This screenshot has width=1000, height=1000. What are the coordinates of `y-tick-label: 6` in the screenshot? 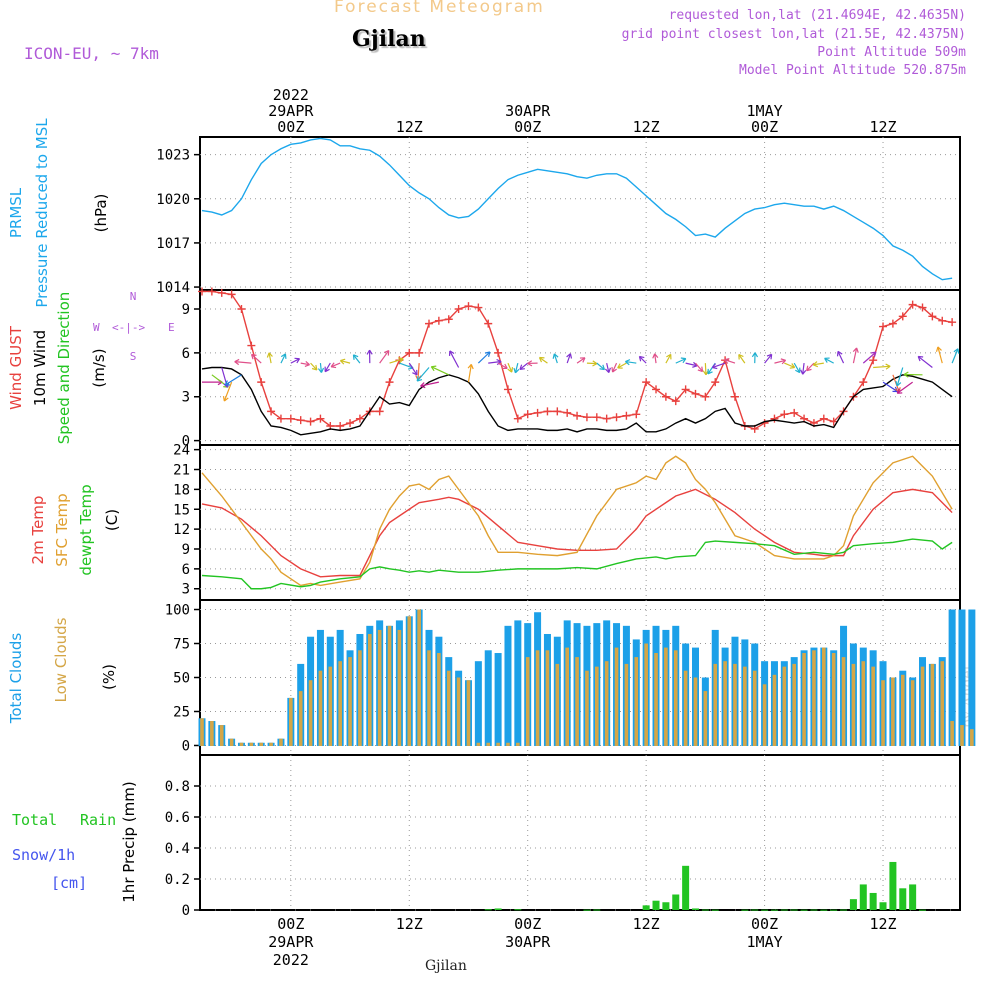 It's located at (186, 570).